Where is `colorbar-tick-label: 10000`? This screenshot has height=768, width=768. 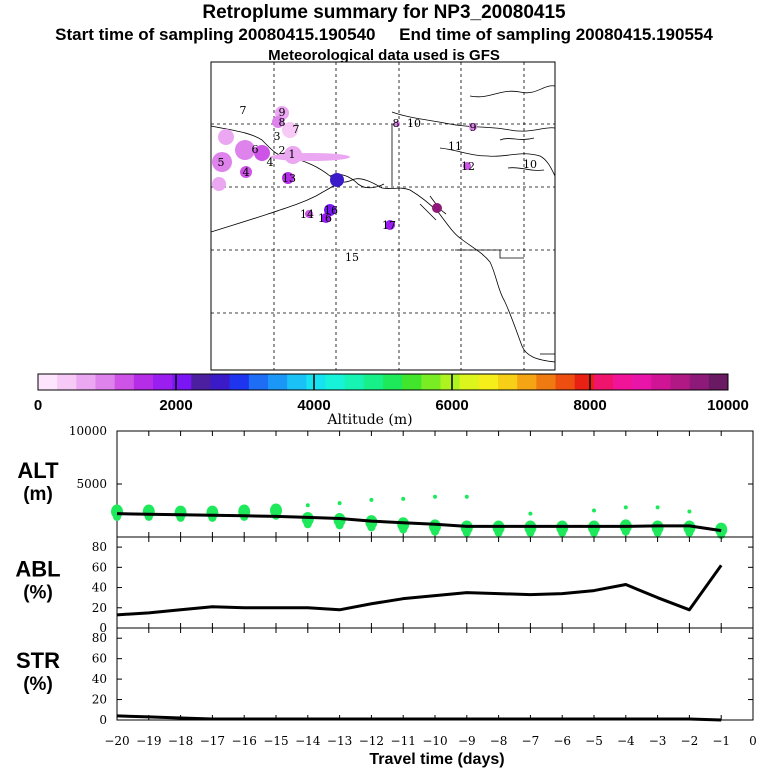
colorbar-tick-label: 10000 is located at coordinates (728, 405).